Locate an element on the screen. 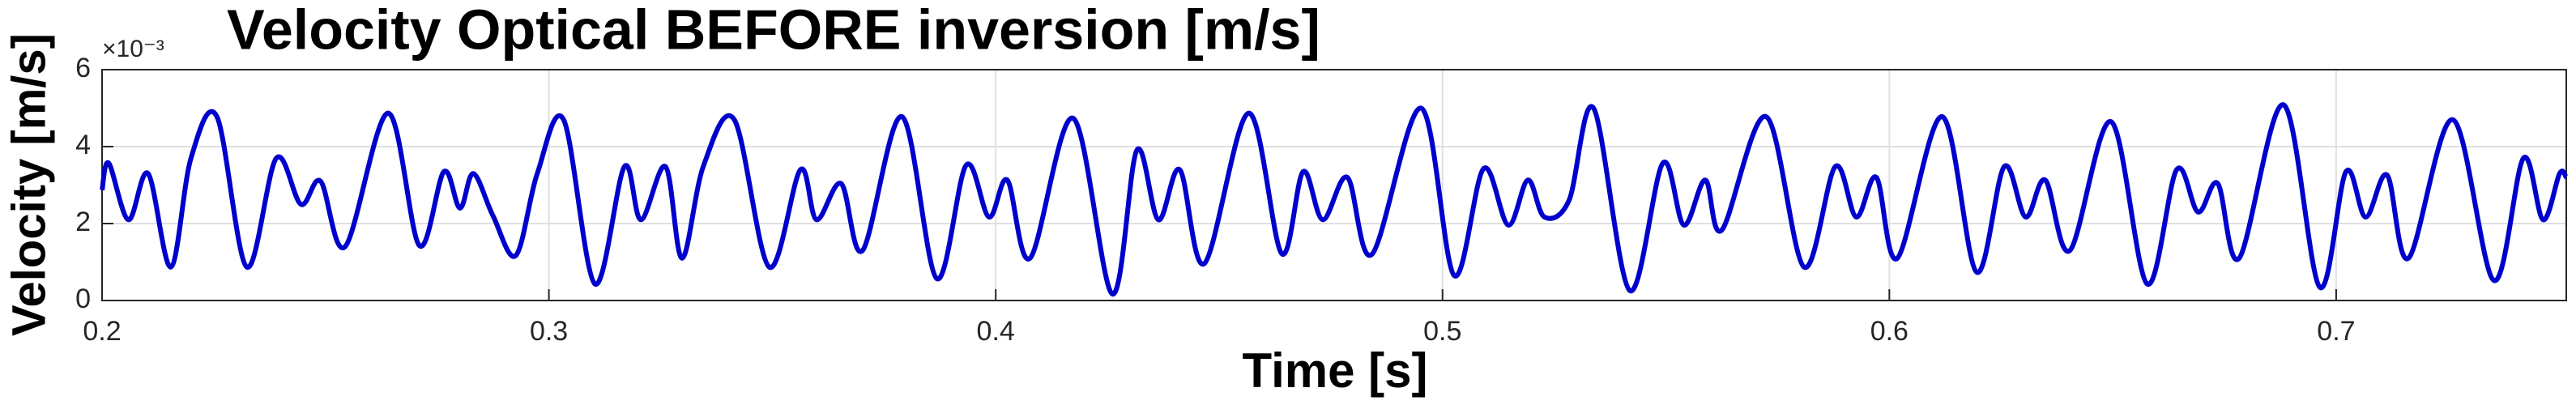 This screenshot has width=2576, height=405. y-tick-label: 4 is located at coordinates (83, 145).